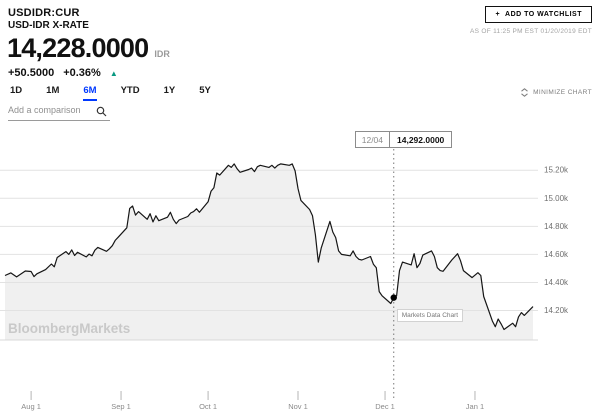 This screenshot has height=419, width=600. Describe the element at coordinates (421, 139) in the screenshot. I see `tooltip-value: 14,292.0000` at that location.